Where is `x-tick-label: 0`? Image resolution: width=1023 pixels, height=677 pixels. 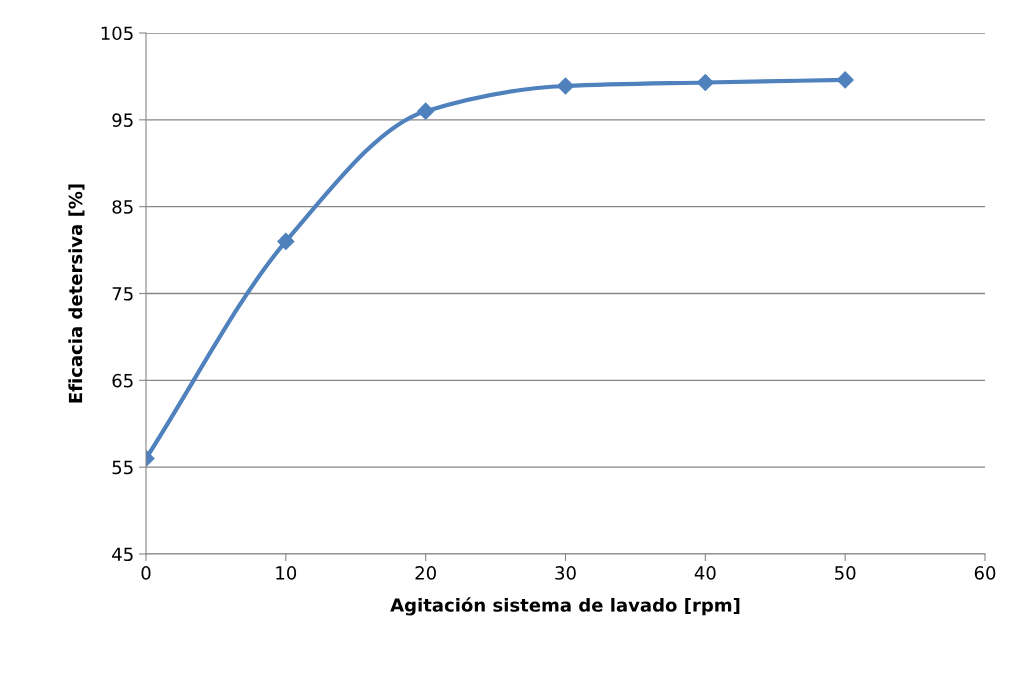
x-tick-label: 0 is located at coordinates (146, 573).